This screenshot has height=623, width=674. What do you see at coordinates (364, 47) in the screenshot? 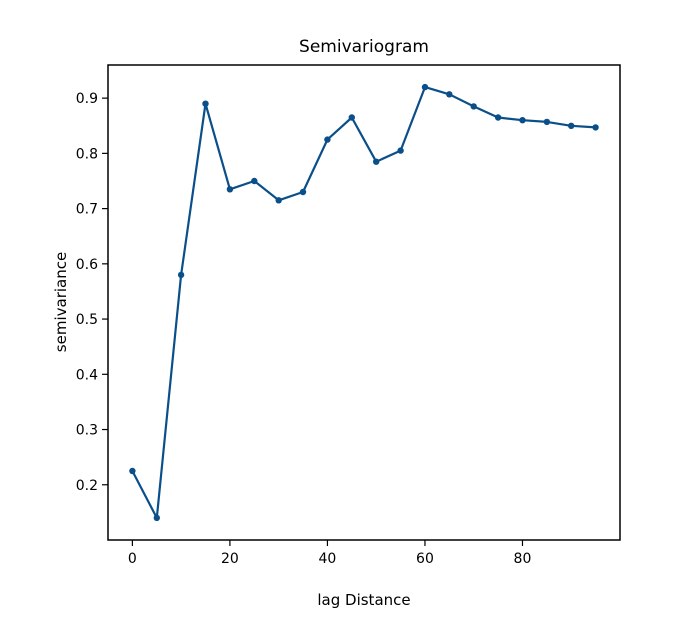
I see `chart-title: Semivariogram` at bounding box center [364, 47].